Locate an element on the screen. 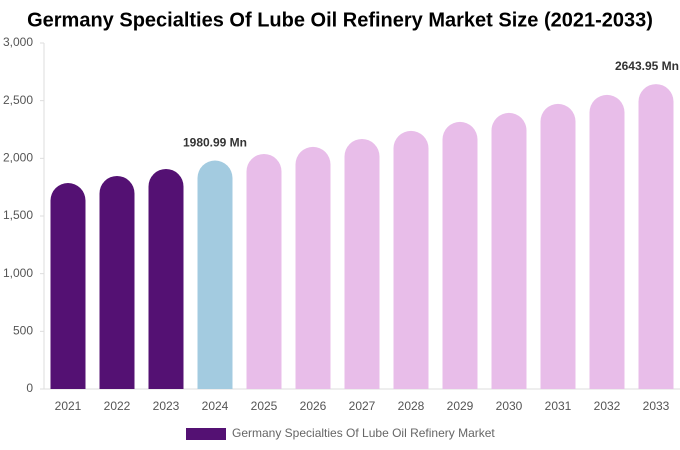 This screenshot has width=680, height=450. y-tick-label: 1,500 is located at coordinates (18, 215).